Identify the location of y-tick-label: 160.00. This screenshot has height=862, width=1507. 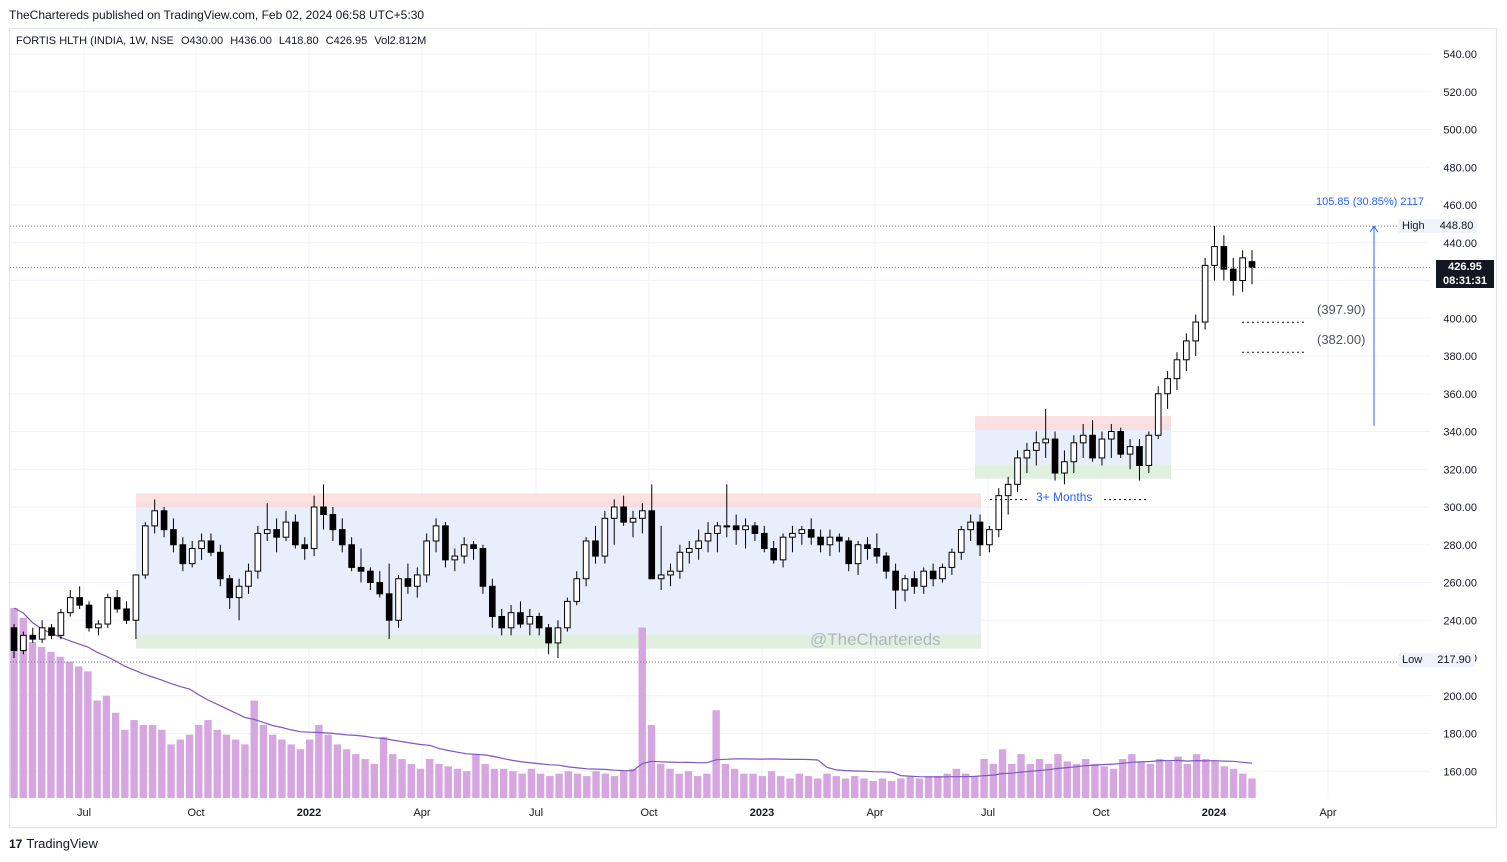
(1460, 772).